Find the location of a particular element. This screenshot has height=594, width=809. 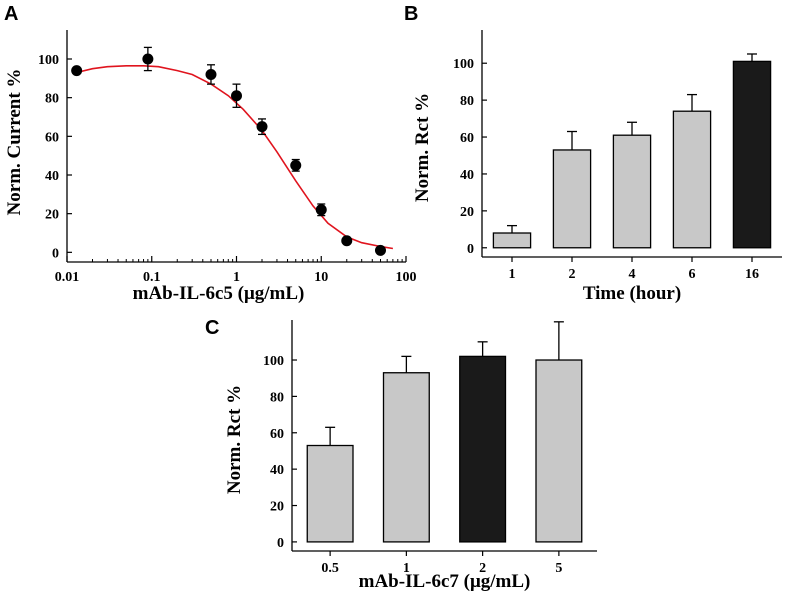

panel-a-x-tick-label: 1 is located at coordinates (236, 277).